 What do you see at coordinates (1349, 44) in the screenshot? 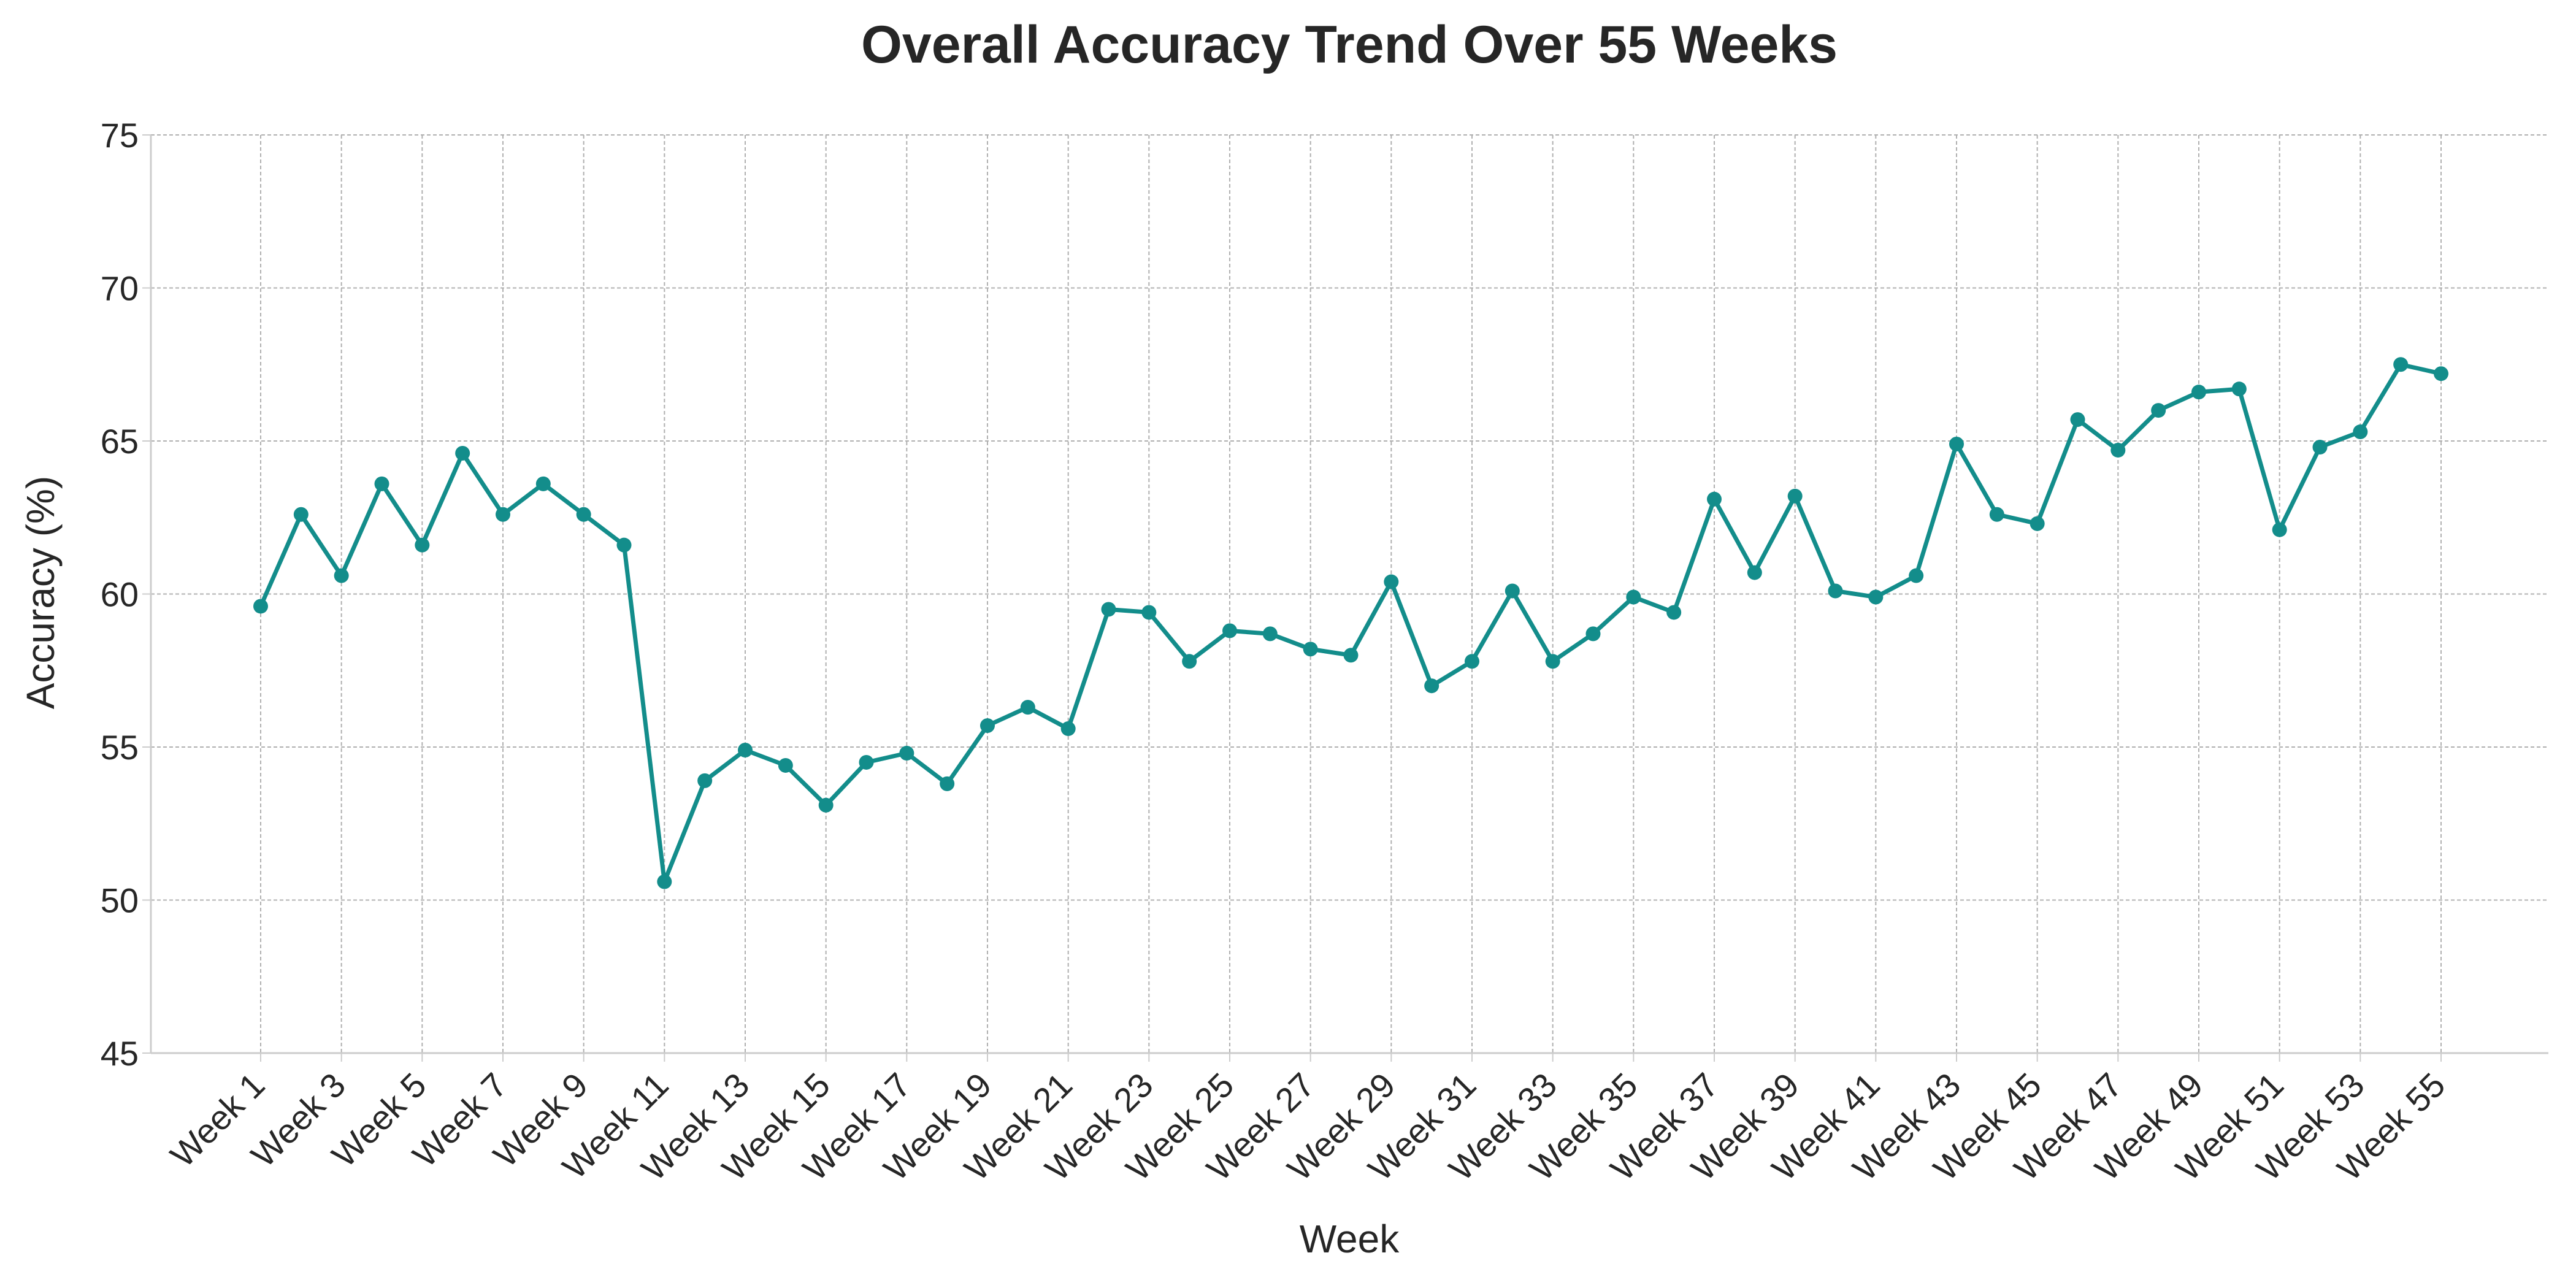
I see `chart-title: Overall Accuracy Trend Over 55 Weeks` at bounding box center [1349, 44].